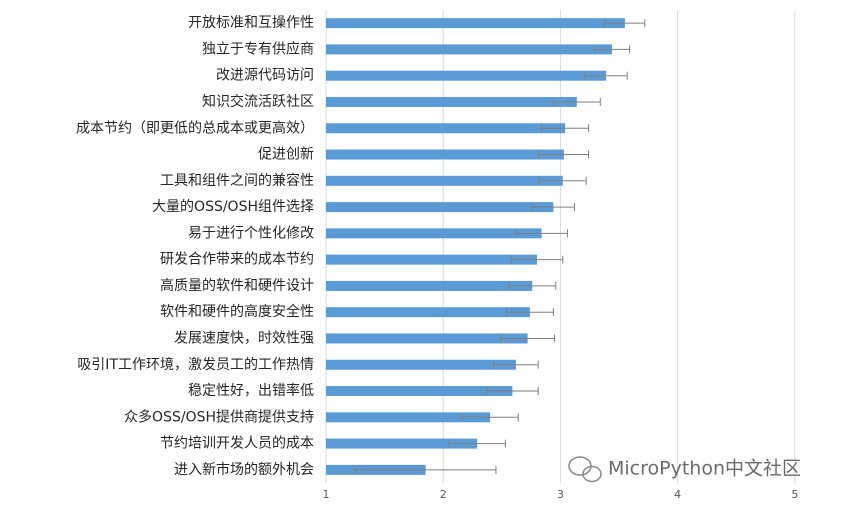  Describe the element at coordinates (237, 444) in the screenshot. I see `y-tick-label: 节约培训开发人员的成本` at that location.